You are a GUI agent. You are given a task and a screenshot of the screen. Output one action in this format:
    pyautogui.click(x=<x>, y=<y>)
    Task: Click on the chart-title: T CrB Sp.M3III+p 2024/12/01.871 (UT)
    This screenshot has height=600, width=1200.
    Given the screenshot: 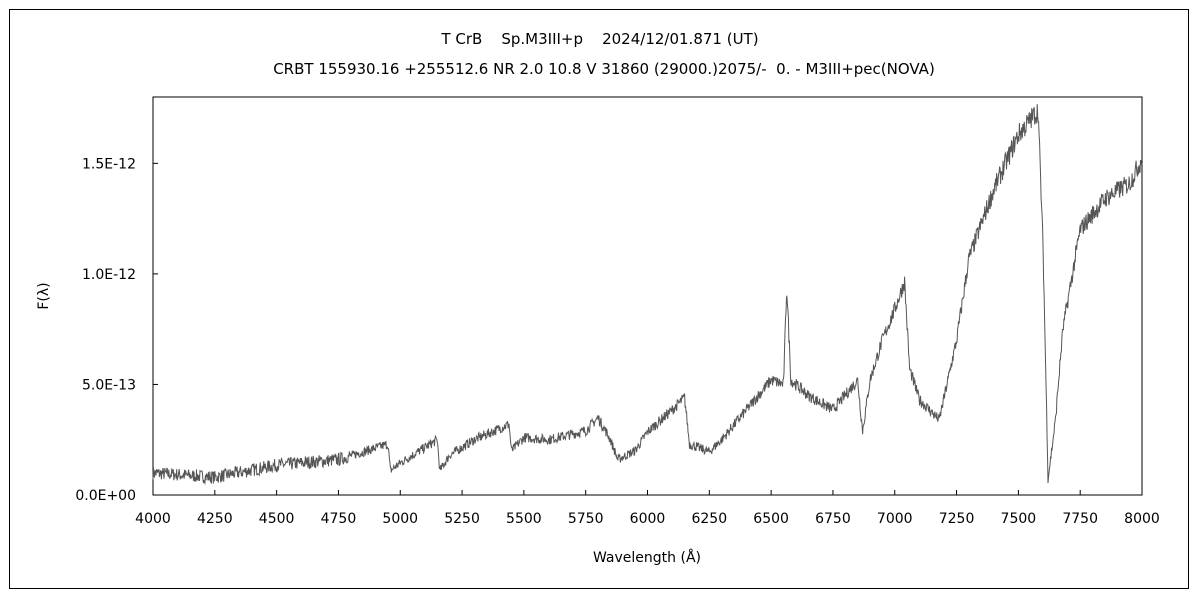 What is the action you would take?
    pyautogui.click(x=600, y=39)
    